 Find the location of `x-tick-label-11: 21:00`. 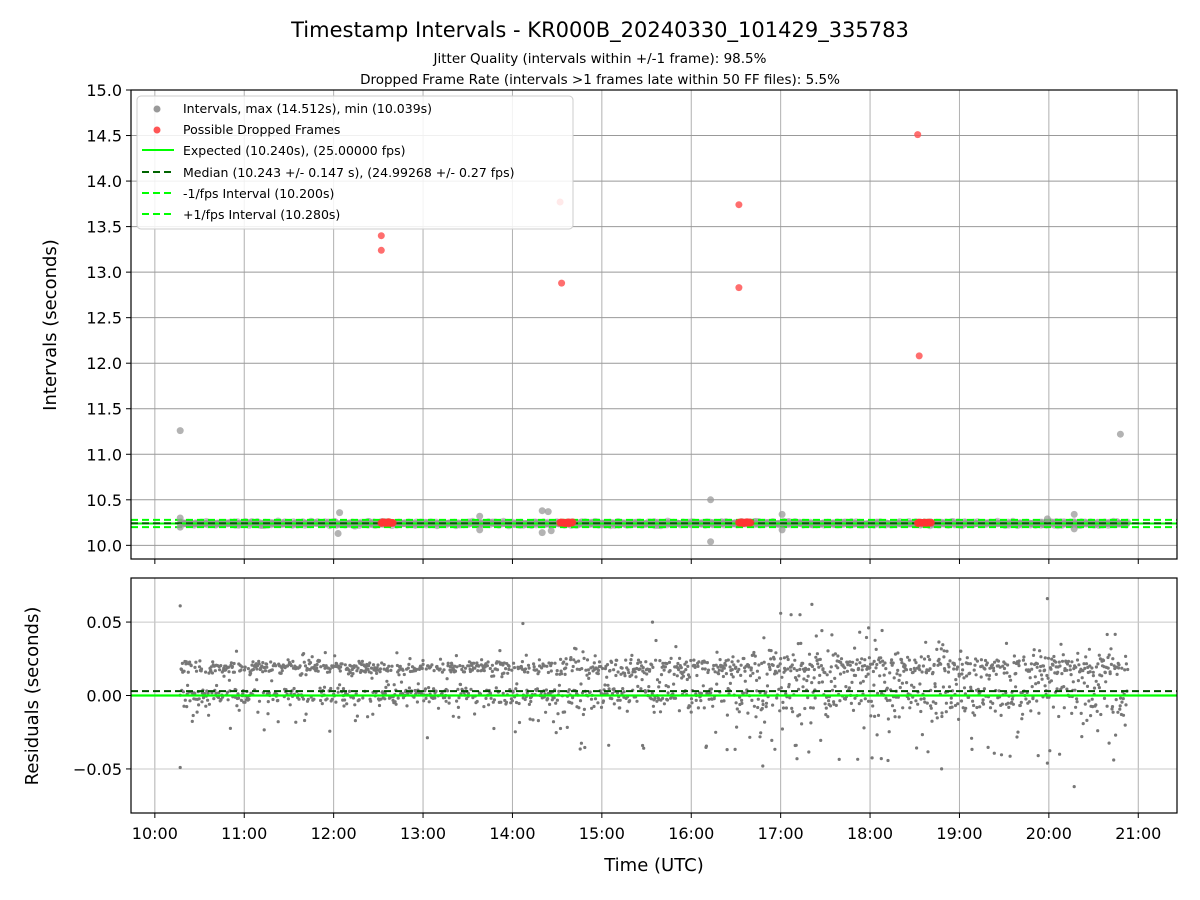

x-tick-label-11: 21:00 is located at coordinates (1138, 833).